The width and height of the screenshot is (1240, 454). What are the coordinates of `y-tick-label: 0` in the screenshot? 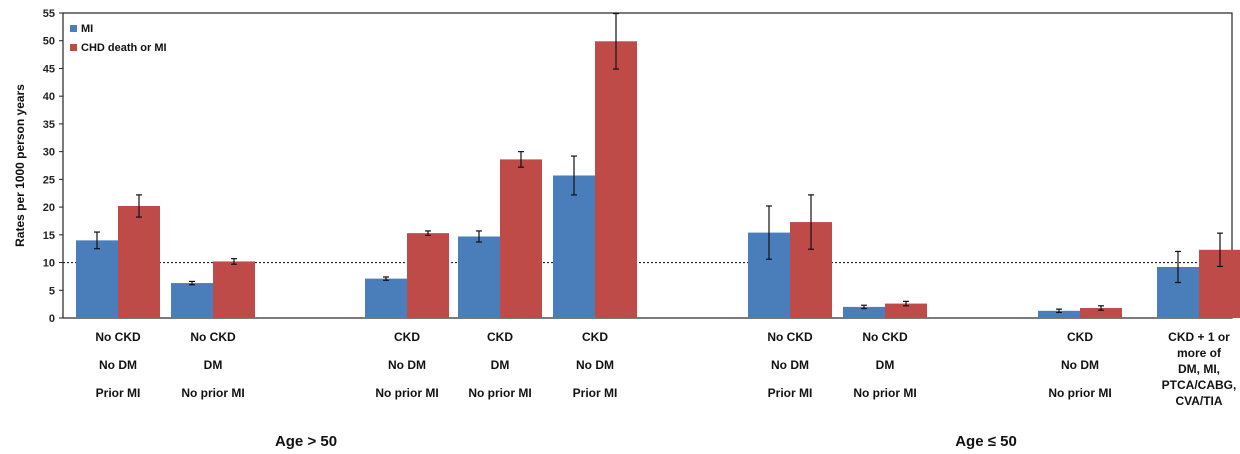 It's located at (52, 319).